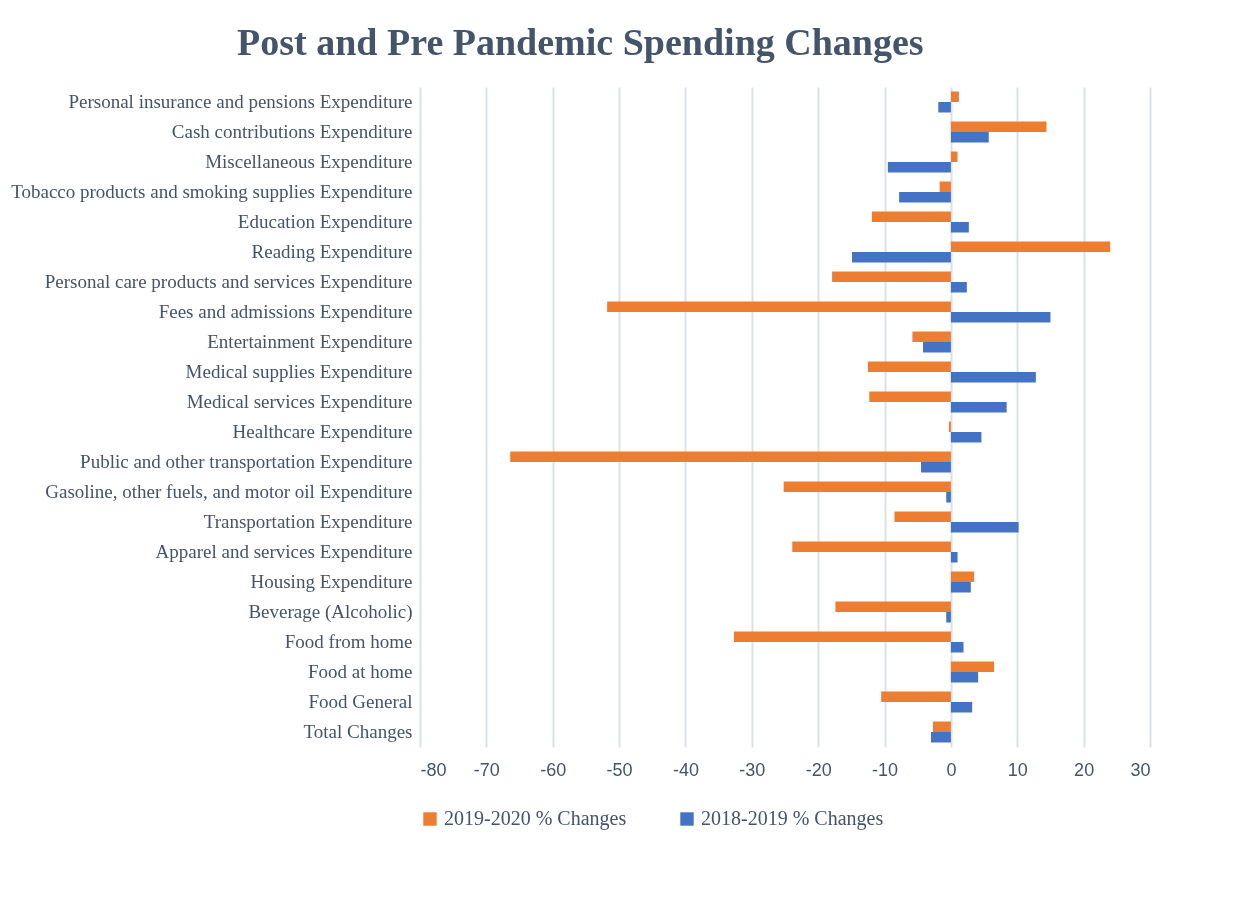 The image size is (1248, 907). Describe the element at coordinates (325, 221) in the screenshot. I see `y-tick-label: Education Expenditure` at that location.